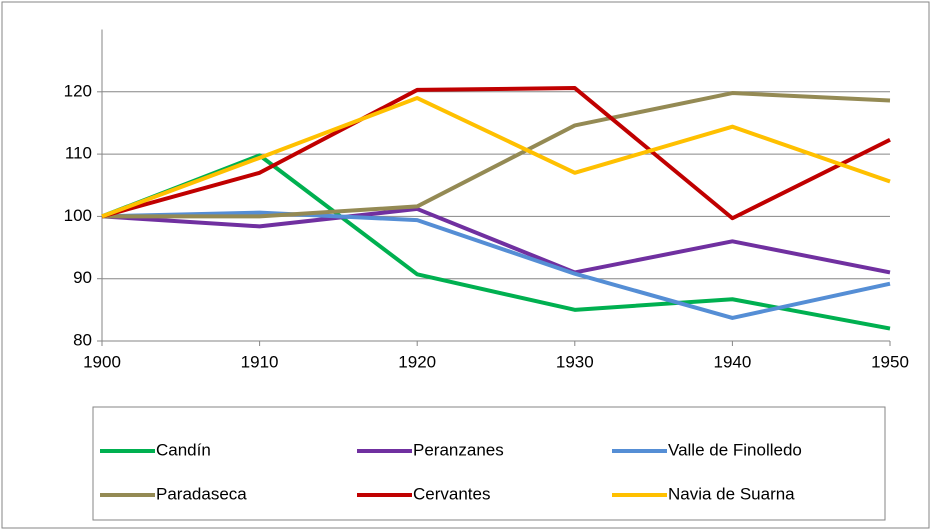  What do you see at coordinates (82, 277) in the screenshot?
I see `y-tick-label: 90` at bounding box center [82, 277].